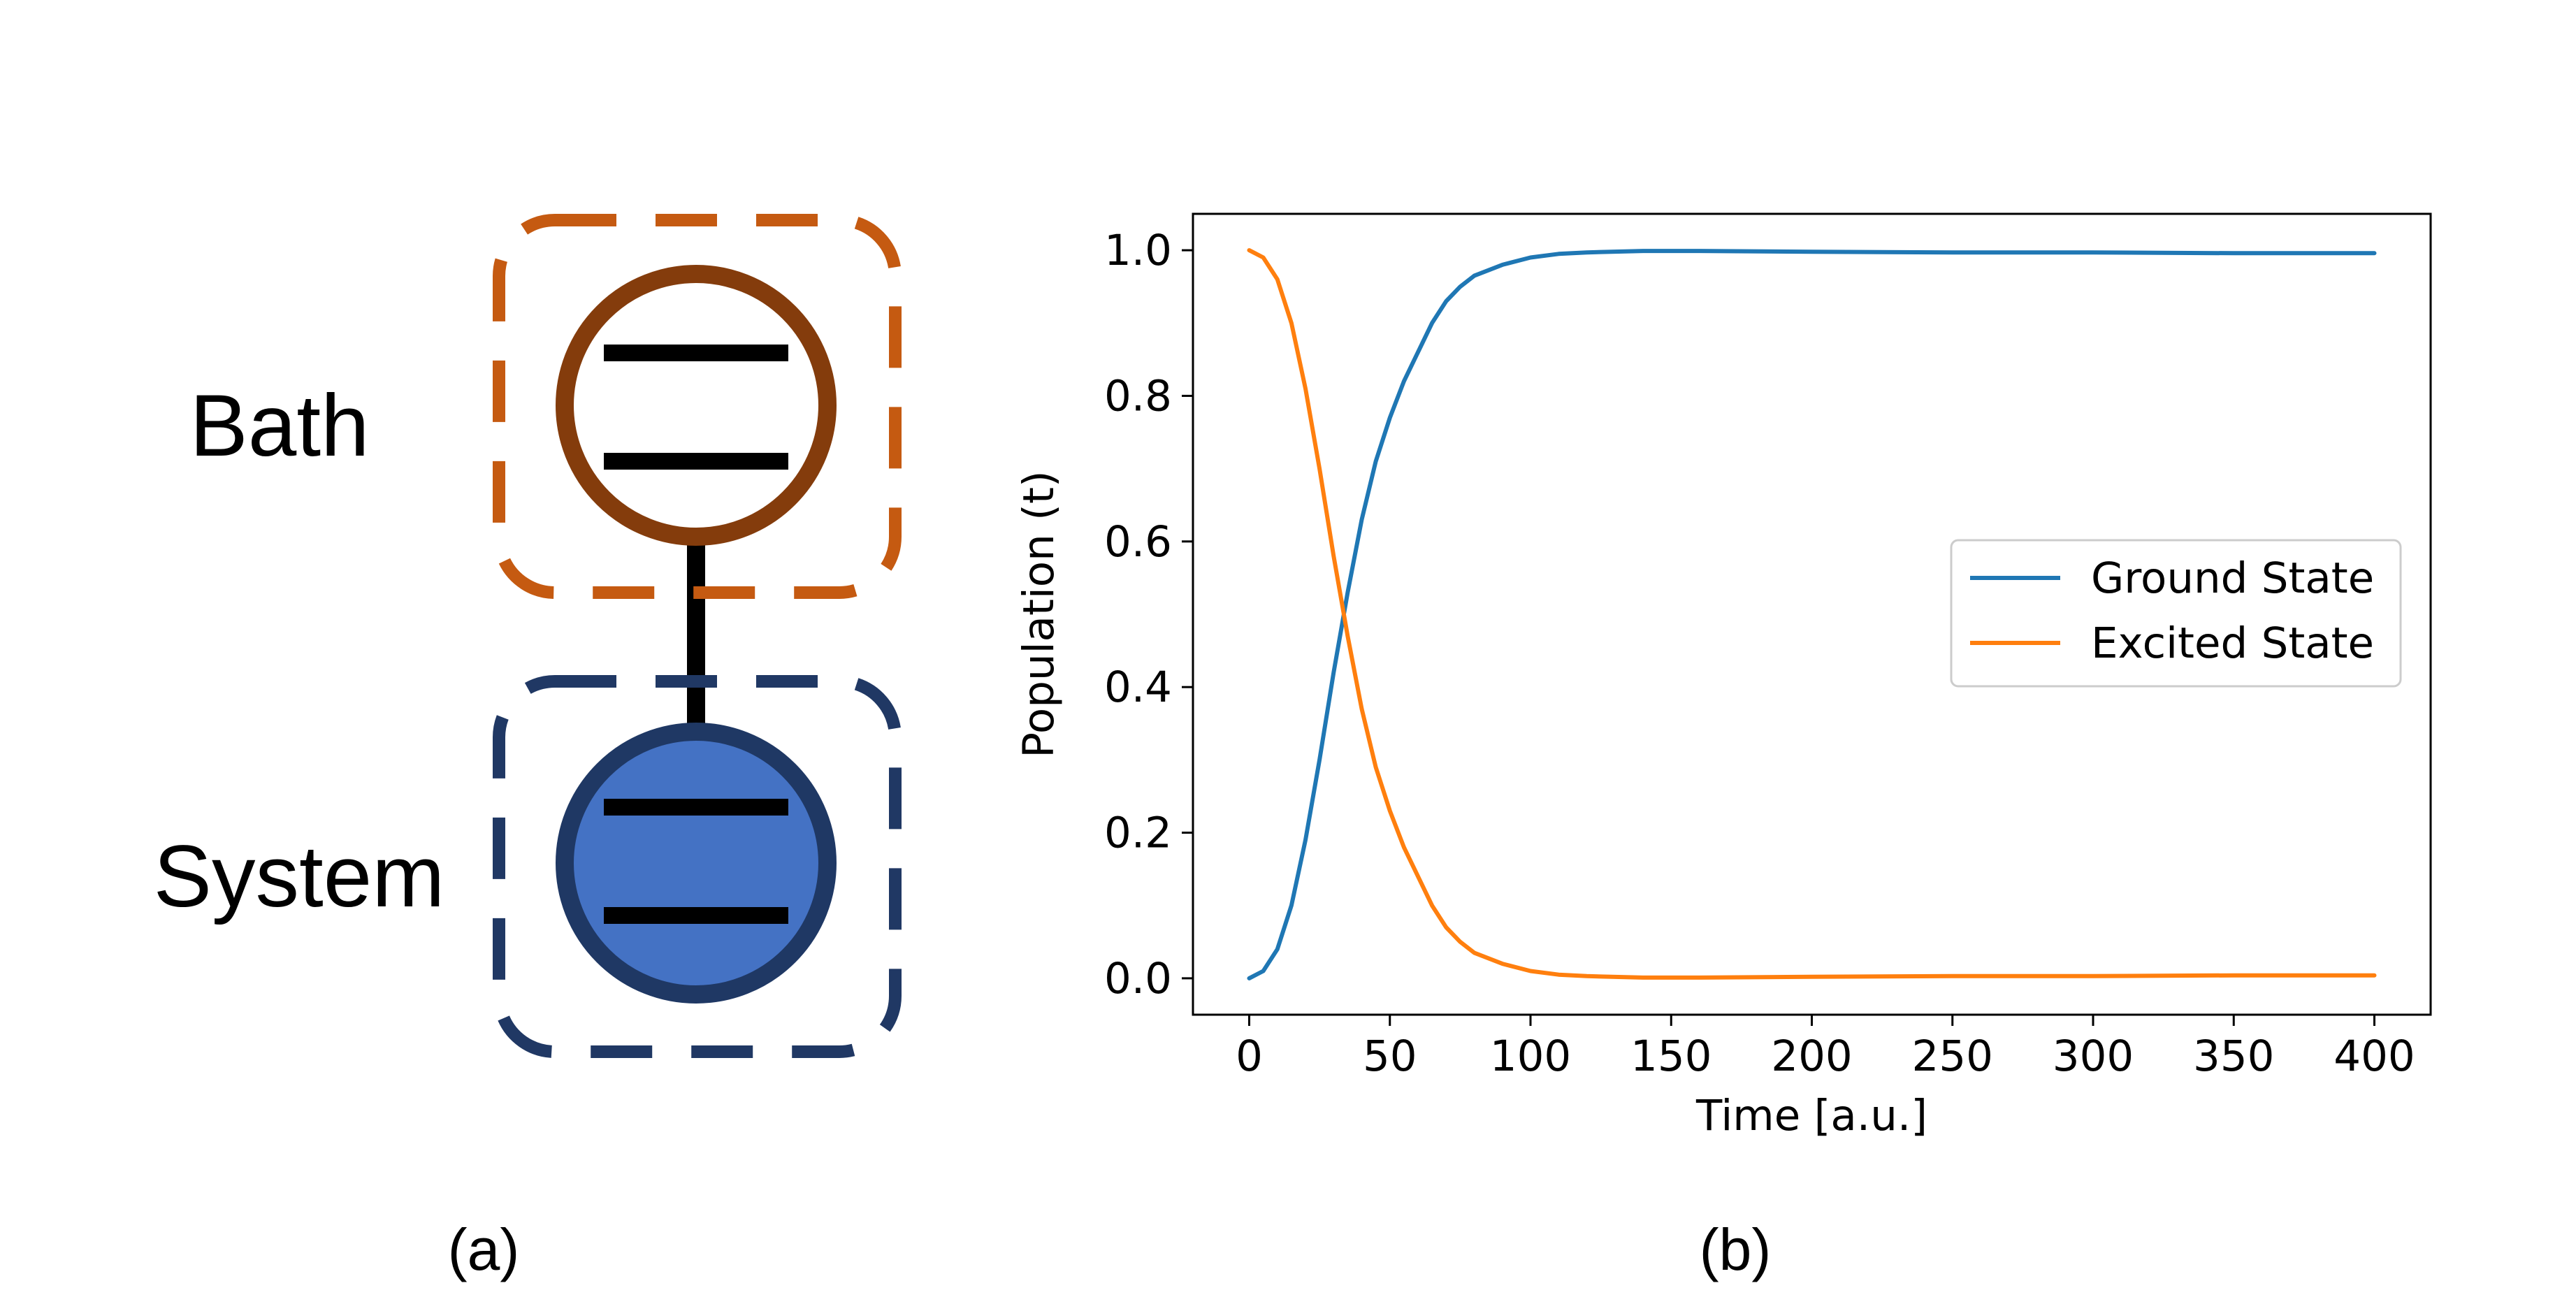 The height and width of the screenshot is (1311, 2576). Describe the element at coordinates (1812, 1056) in the screenshot. I see `x-tick-label: 200` at that location.